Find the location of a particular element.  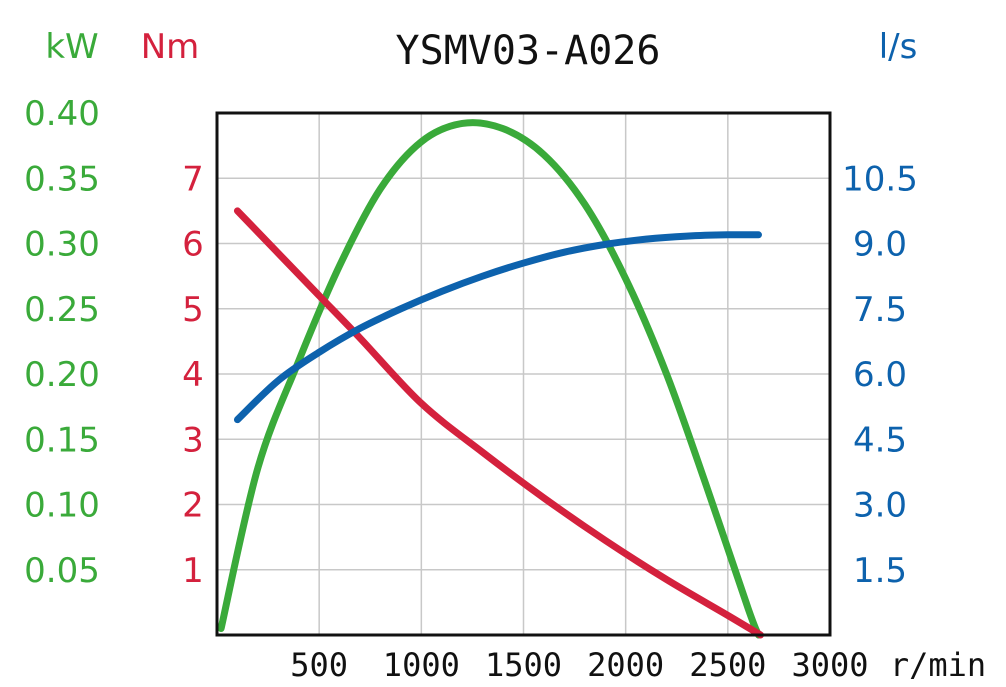

torque-axis-unit: Nm is located at coordinates (170, 47).